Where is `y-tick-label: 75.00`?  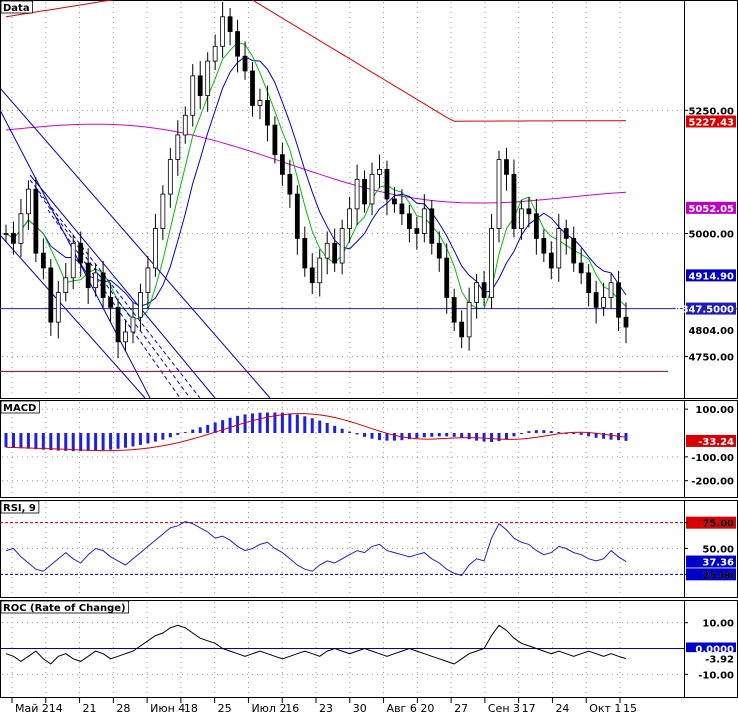
y-tick-label: 75.00 is located at coordinates (718, 524).